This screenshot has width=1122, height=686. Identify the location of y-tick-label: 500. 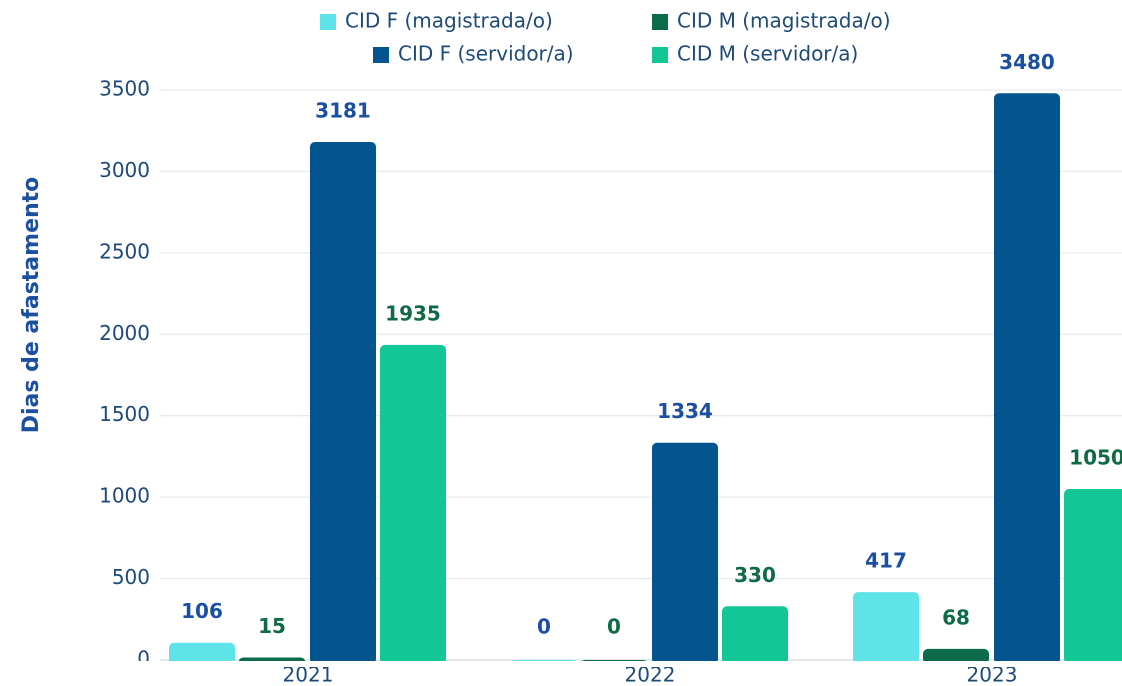
(131, 577).